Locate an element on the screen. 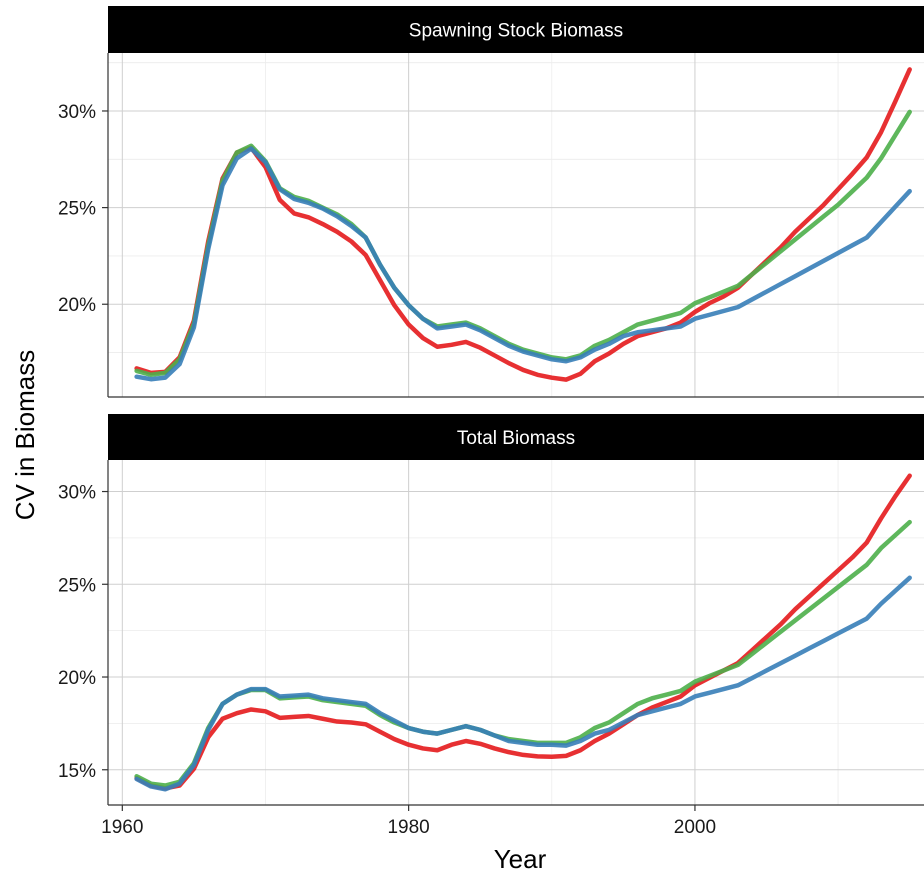 This screenshot has width=924, height=875. panel-title: Total Biomass is located at coordinates (516, 438).